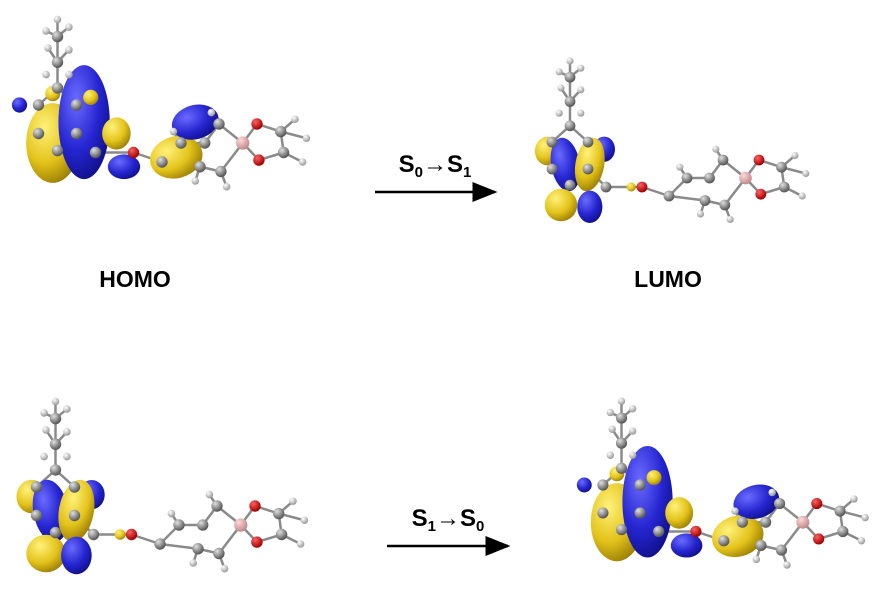 The image size is (881, 598). Describe the element at coordinates (448, 520) in the screenshot. I see `transition-label: S1→S0` at that location.